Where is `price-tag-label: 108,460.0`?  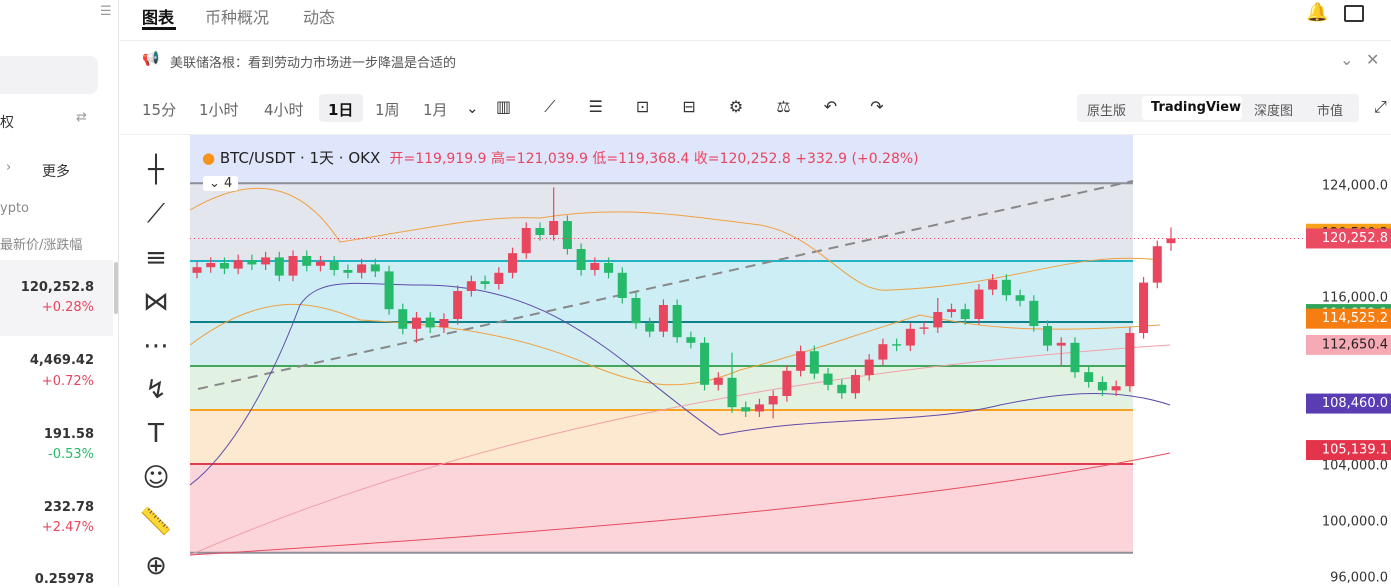
price-tag-label: 108,460.0 is located at coordinates (1355, 403).